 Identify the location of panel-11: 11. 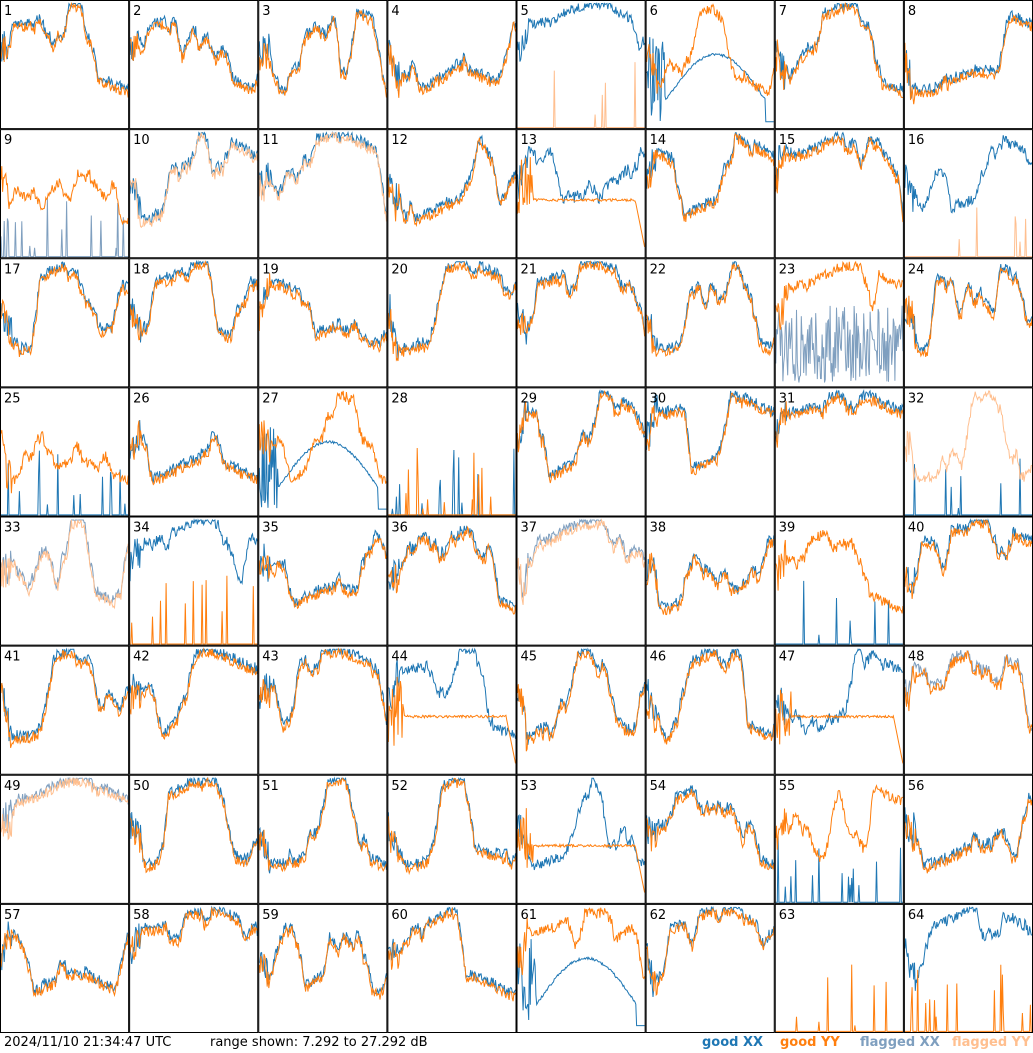
(323, 194).